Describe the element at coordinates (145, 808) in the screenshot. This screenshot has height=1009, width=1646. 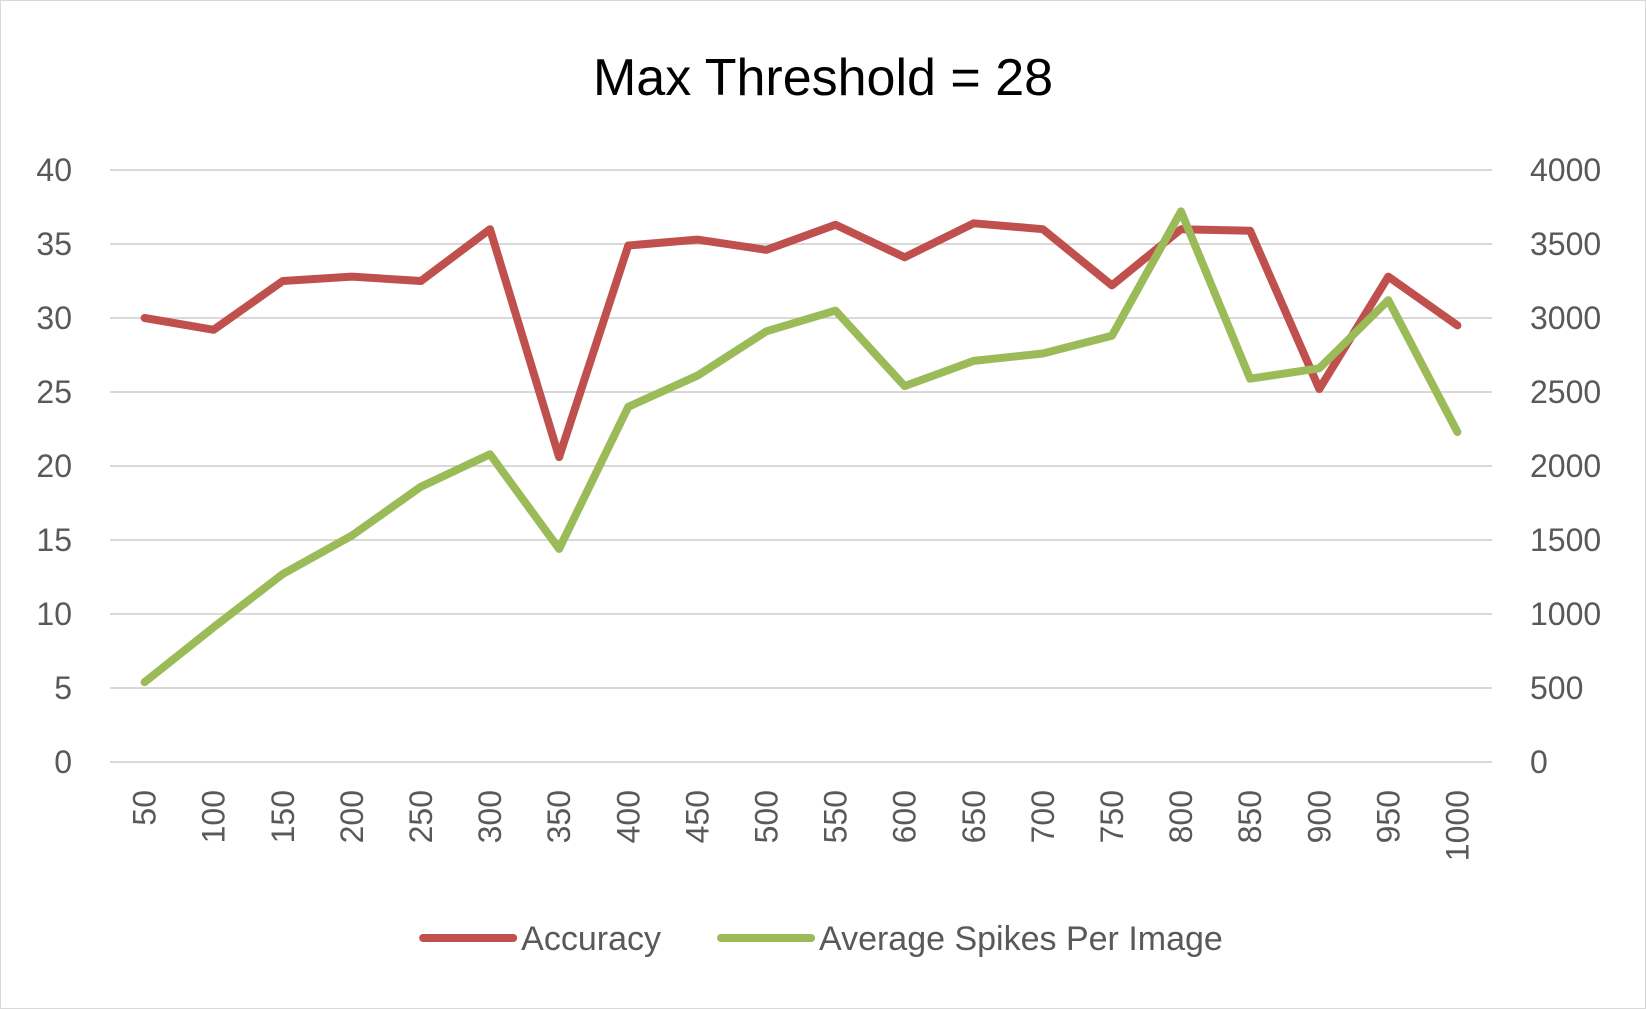
I see `x-axis-tick-label: 50` at that location.